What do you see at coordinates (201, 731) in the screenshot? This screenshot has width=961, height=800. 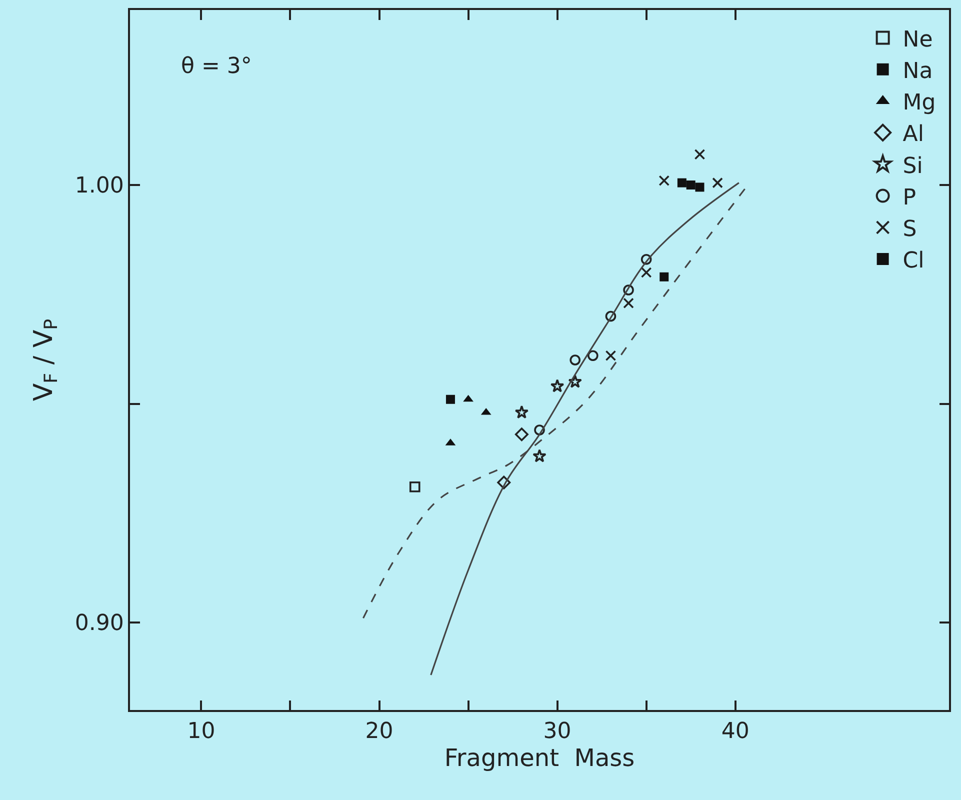 I see `x-tick-label: 10` at bounding box center [201, 731].